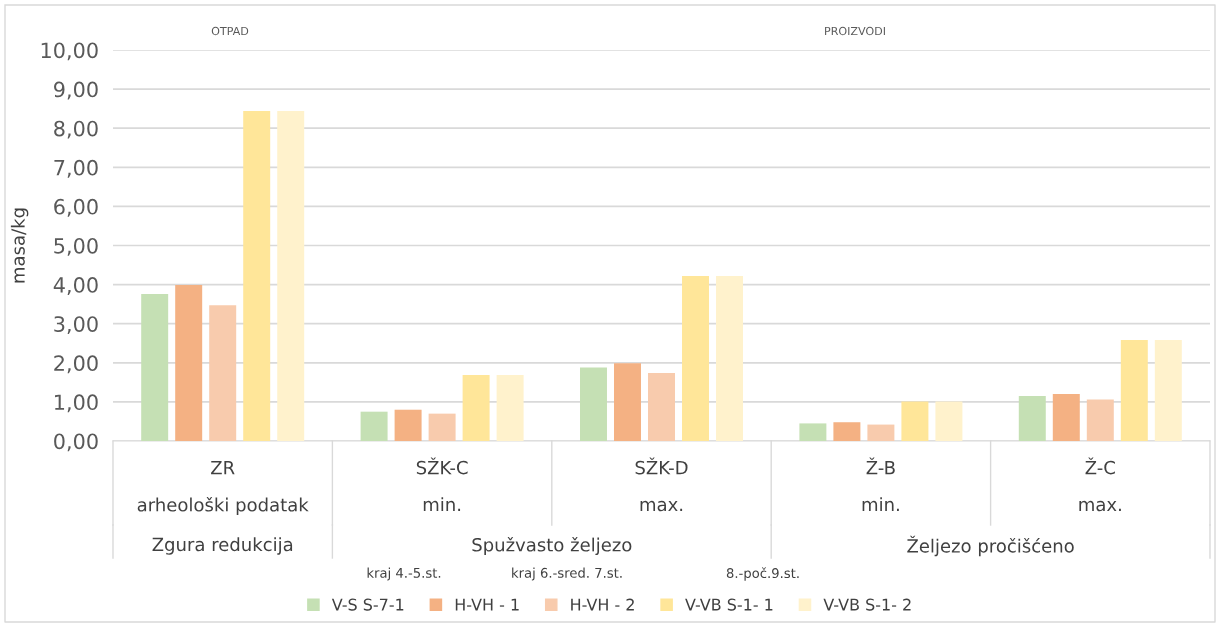  Describe the element at coordinates (880, 466) in the screenshot. I see `x-tick-label: Ž-B` at that location.